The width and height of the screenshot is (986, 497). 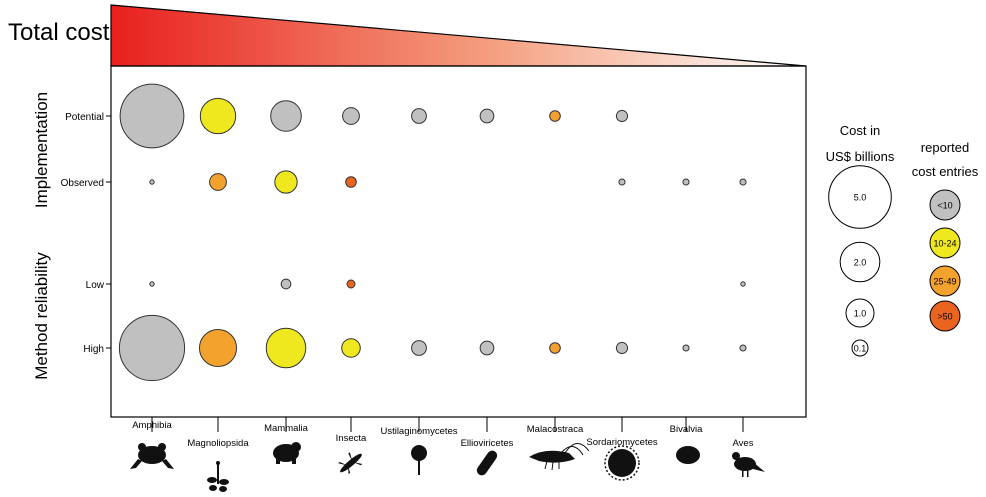 What do you see at coordinates (743, 284) in the screenshot?
I see `bubble-aves-low` at bounding box center [743, 284].